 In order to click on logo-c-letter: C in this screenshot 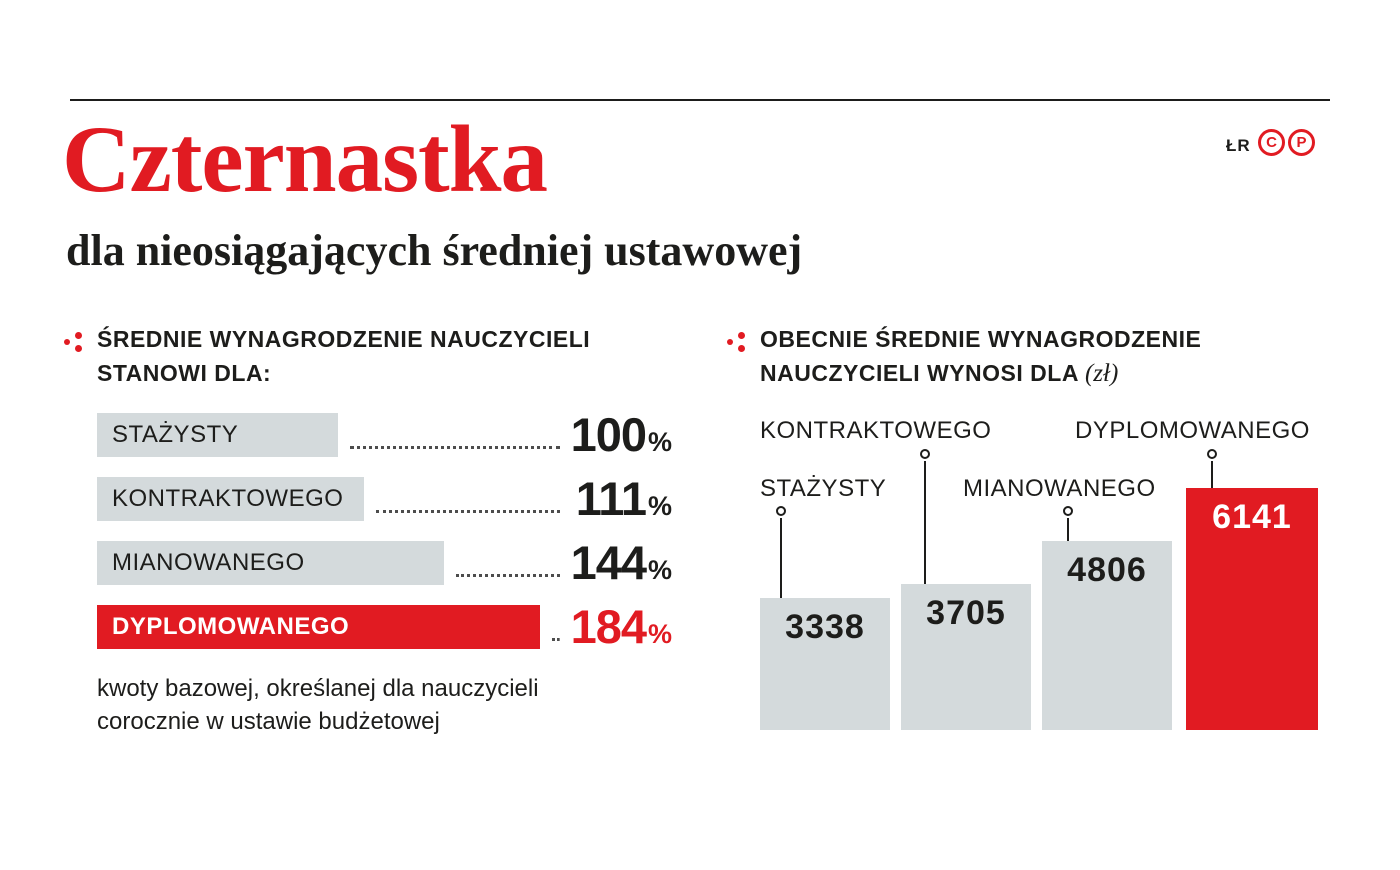, I will do `click(1271, 142)`.